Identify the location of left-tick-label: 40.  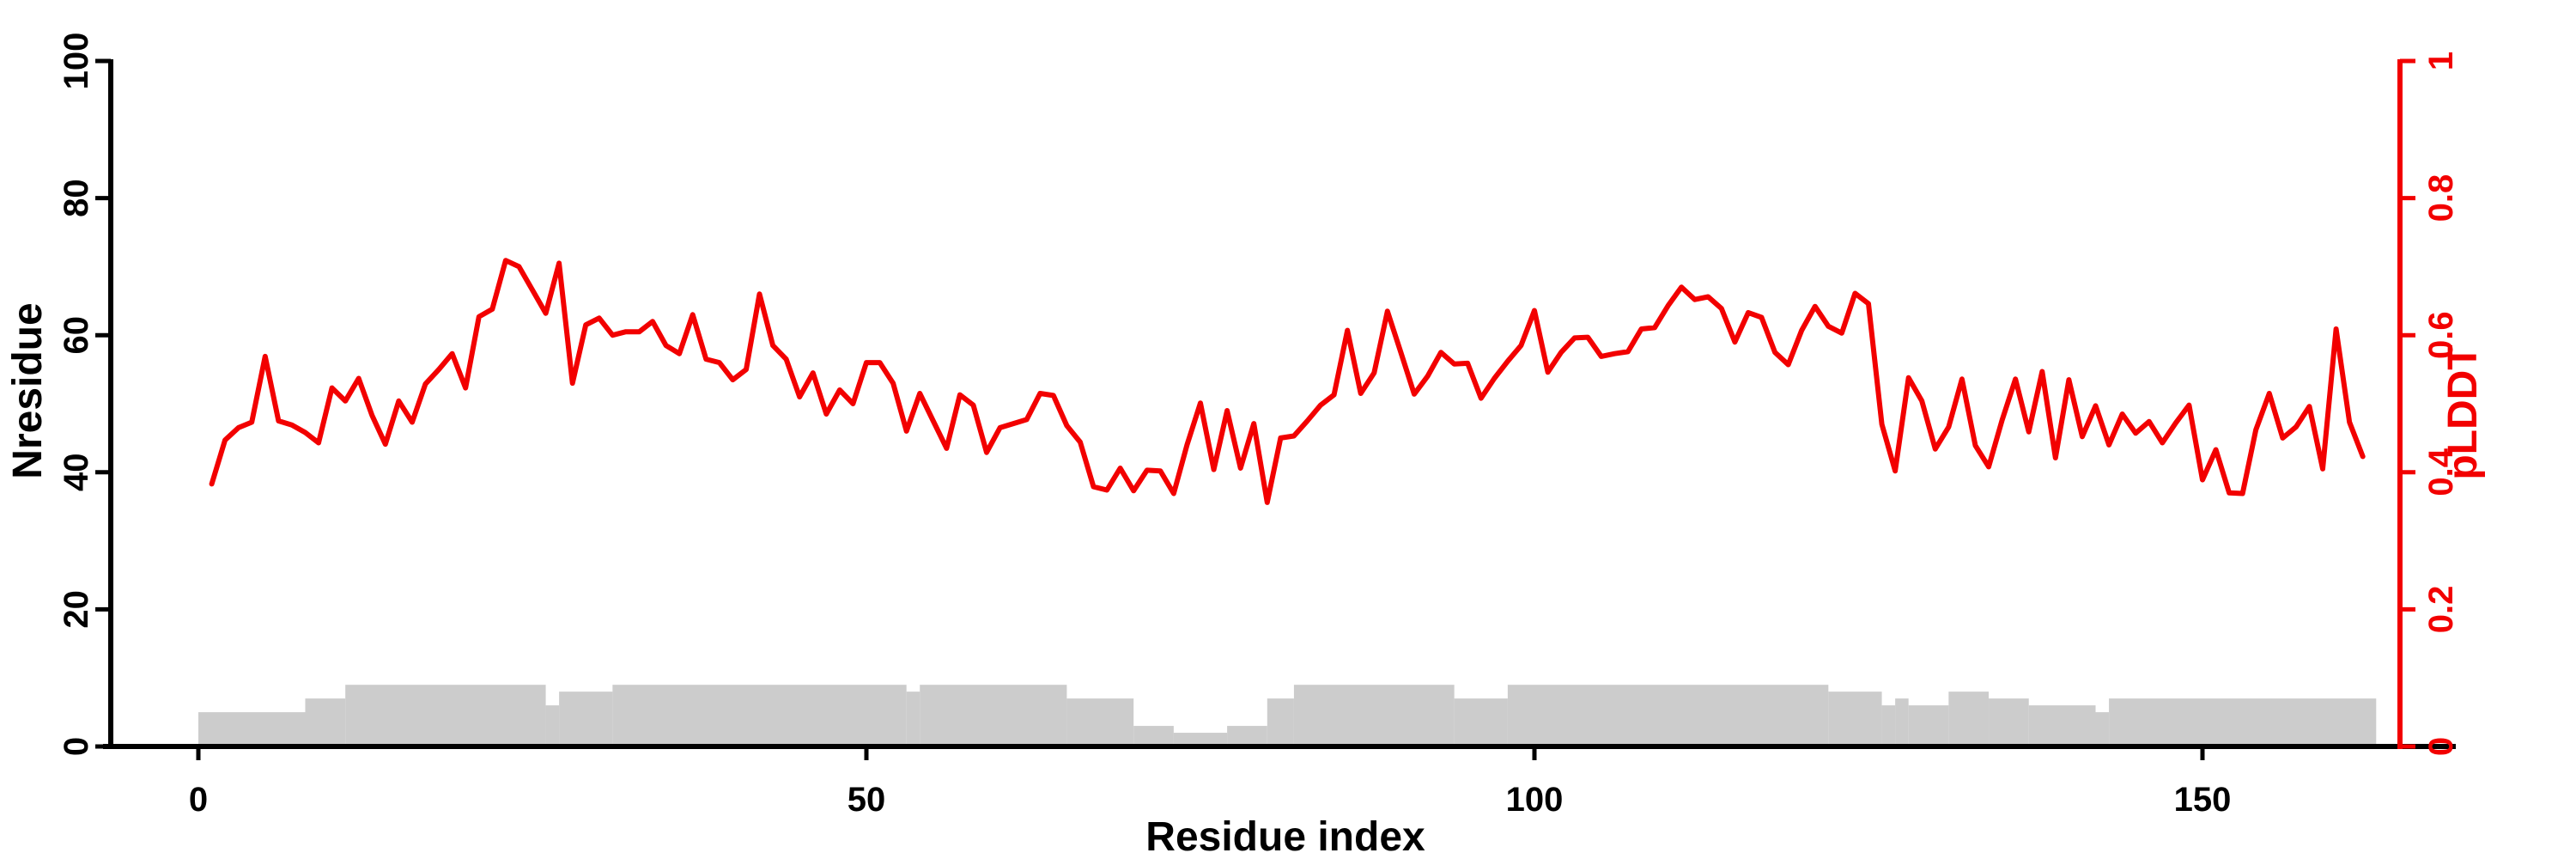
(77, 473).